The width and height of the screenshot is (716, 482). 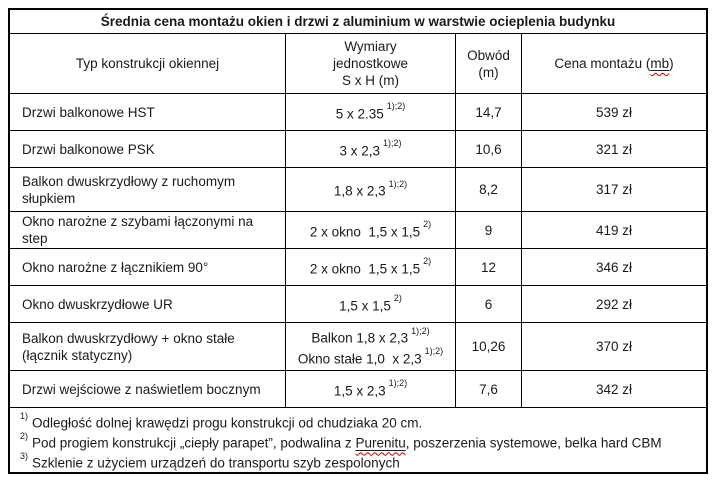 I want to click on price-label-suffix: ), so click(x=671, y=63).